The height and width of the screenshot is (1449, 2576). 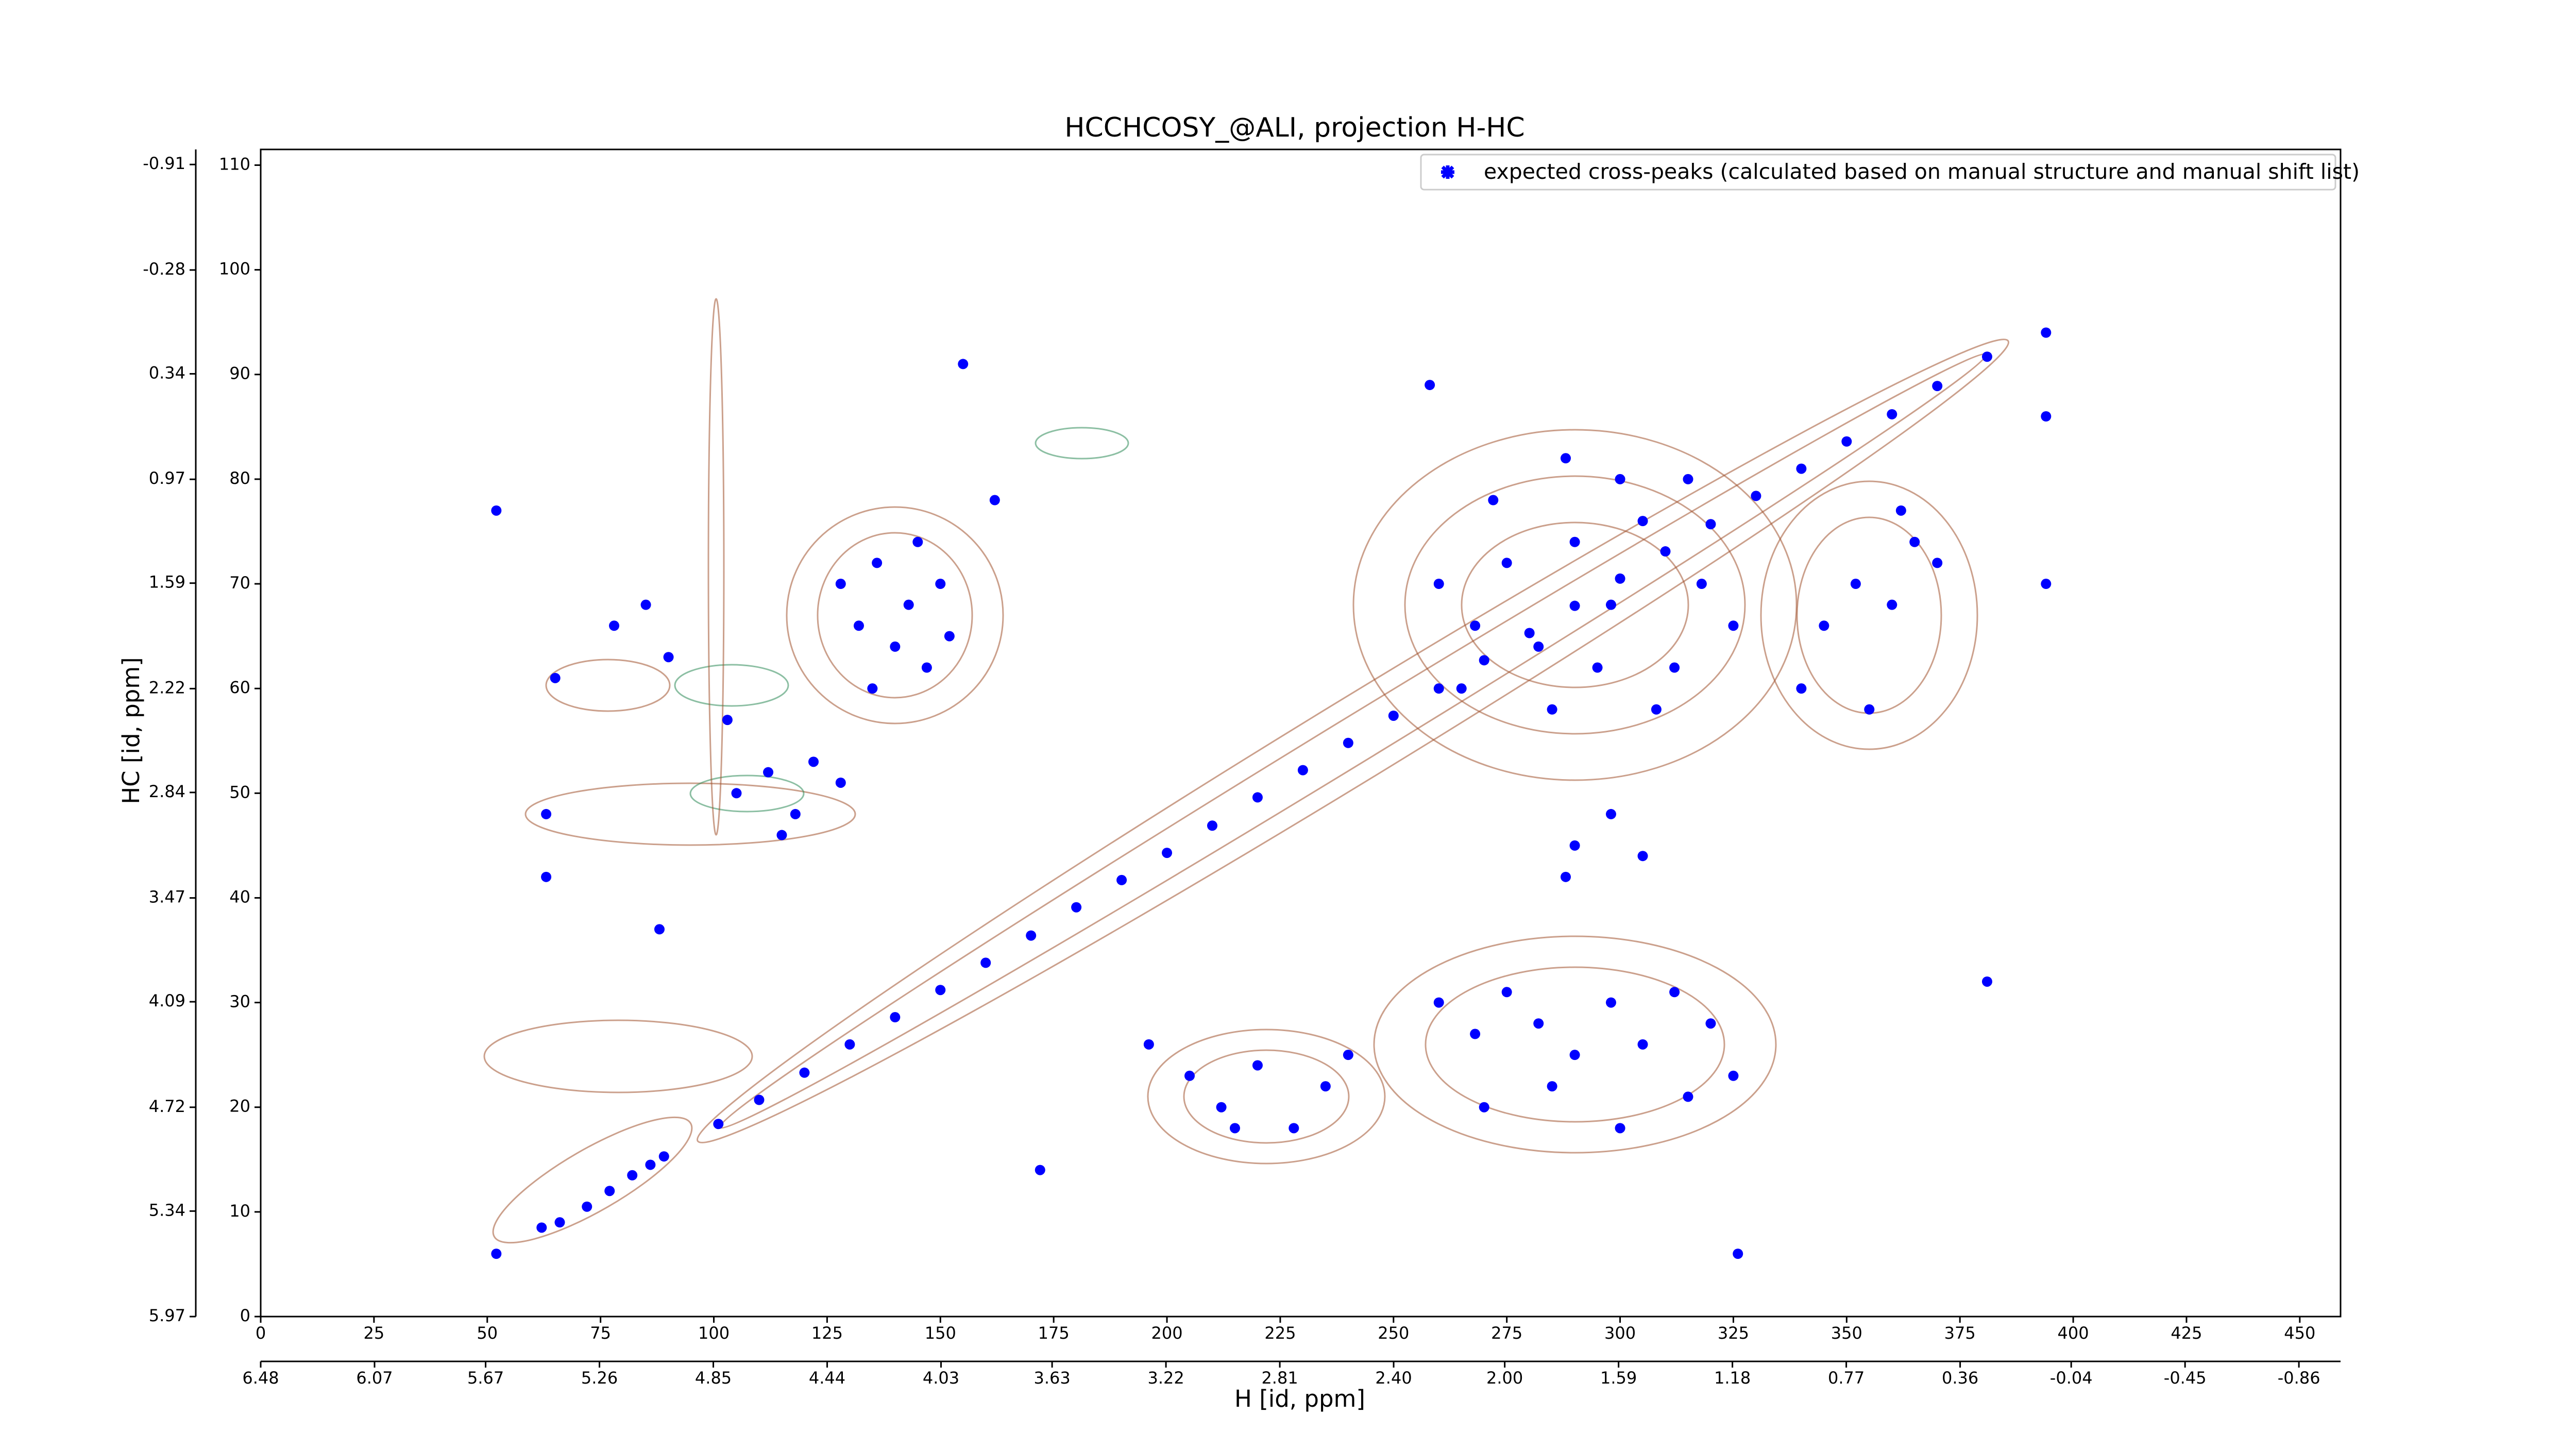 What do you see at coordinates (940, 1333) in the screenshot?
I see `x-tick-label: 150` at bounding box center [940, 1333].